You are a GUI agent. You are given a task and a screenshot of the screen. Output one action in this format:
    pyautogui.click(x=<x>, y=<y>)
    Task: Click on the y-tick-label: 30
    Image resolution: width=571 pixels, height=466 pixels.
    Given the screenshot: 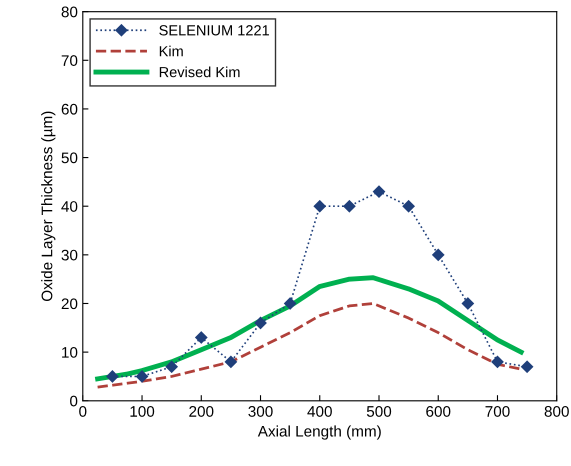 What is the action you would take?
    pyautogui.click(x=70, y=255)
    